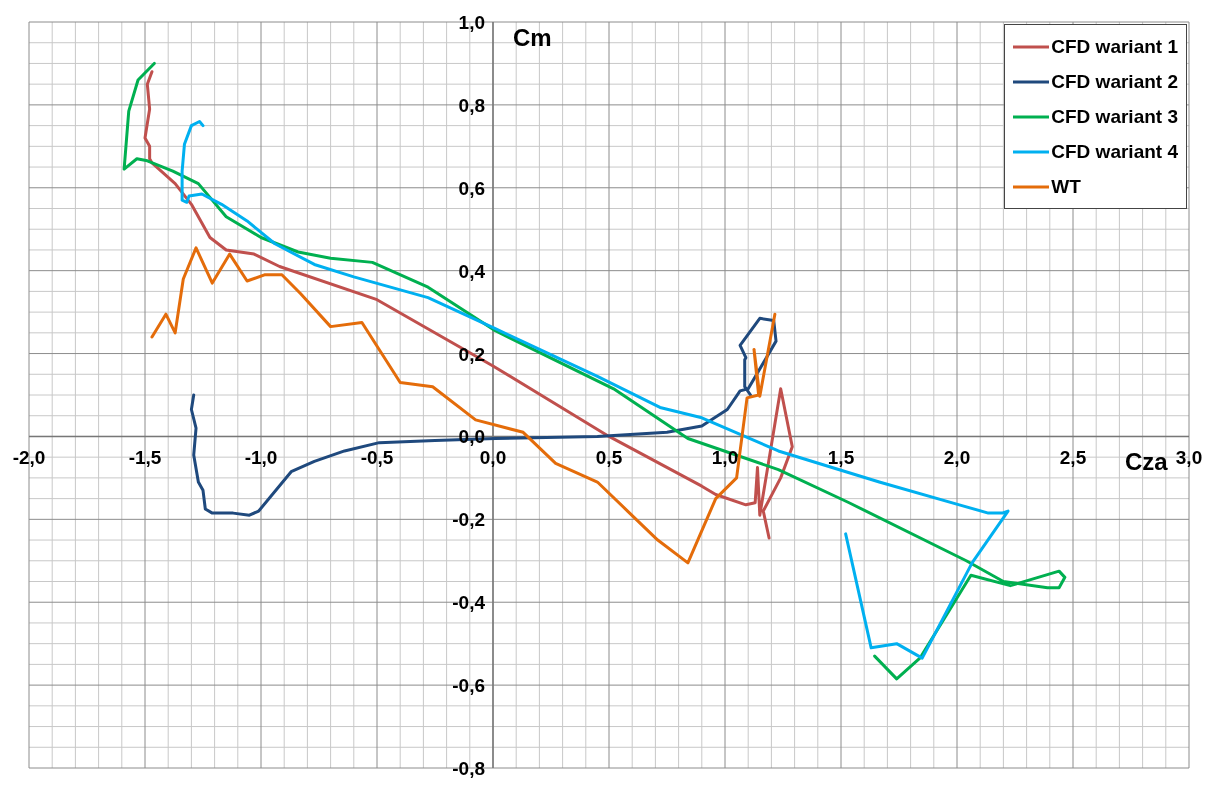 Image resolution: width=1213 pixels, height=791 pixels. I want to click on y-tick-label: 0,4, so click(472, 271).